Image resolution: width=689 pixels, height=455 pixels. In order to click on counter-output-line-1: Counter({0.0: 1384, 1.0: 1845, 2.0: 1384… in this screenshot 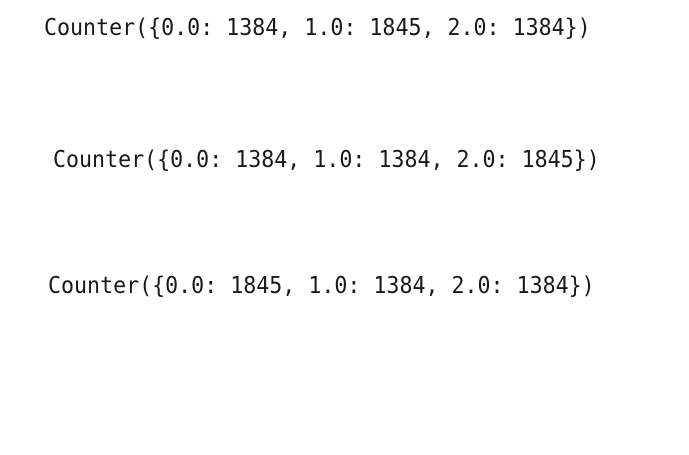, I will do `click(317, 28)`.